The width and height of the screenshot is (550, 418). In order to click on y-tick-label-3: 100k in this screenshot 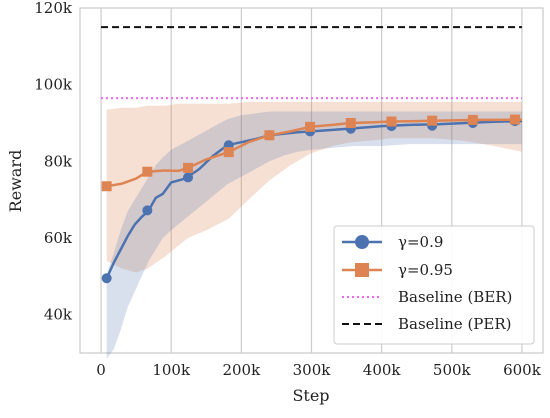, I will do `click(53, 85)`.